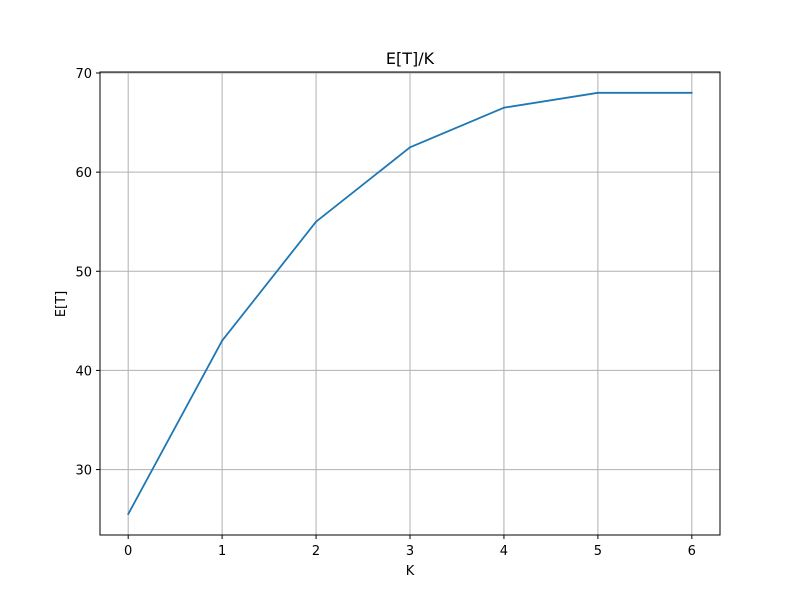 This screenshot has height=605, width=800. I want to click on x-tick-label: 0, so click(128, 551).